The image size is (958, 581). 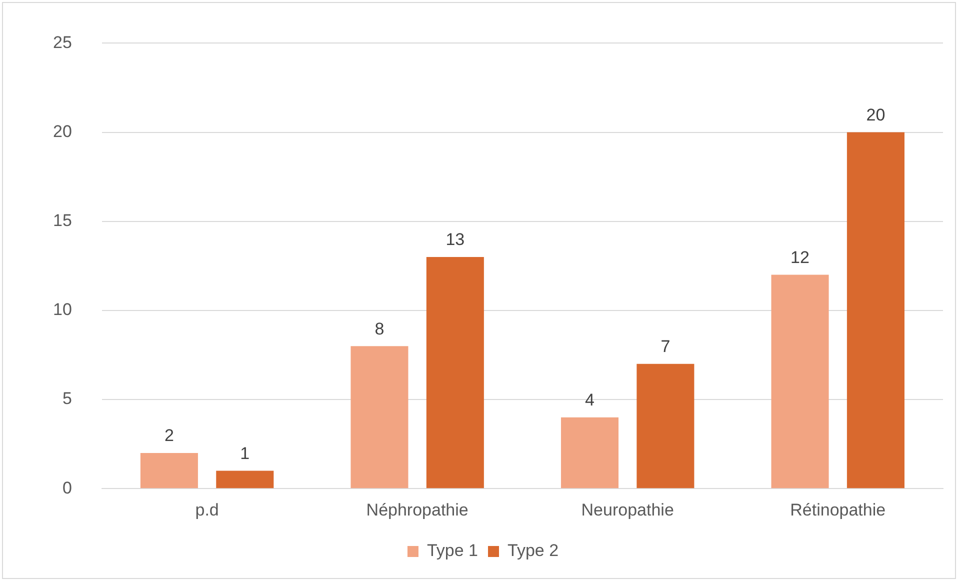 I want to click on data-label: 20, so click(x=876, y=114).